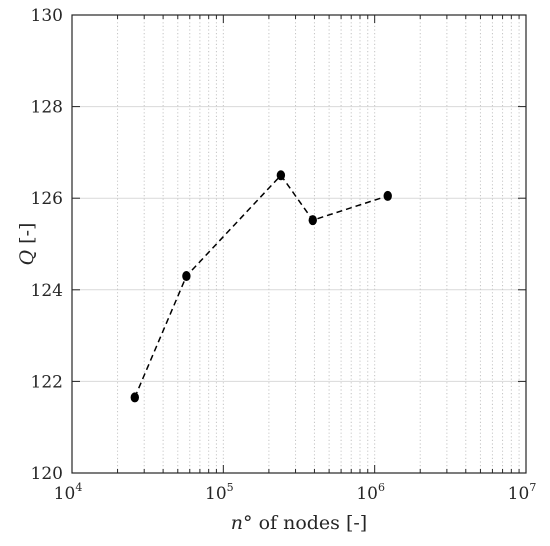 The height and width of the screenshot is (546, 550). What do you see at coordinates (47, 108) in the screenshot?
I see `y-tick-label: 128` at bounding box center [47, 108].